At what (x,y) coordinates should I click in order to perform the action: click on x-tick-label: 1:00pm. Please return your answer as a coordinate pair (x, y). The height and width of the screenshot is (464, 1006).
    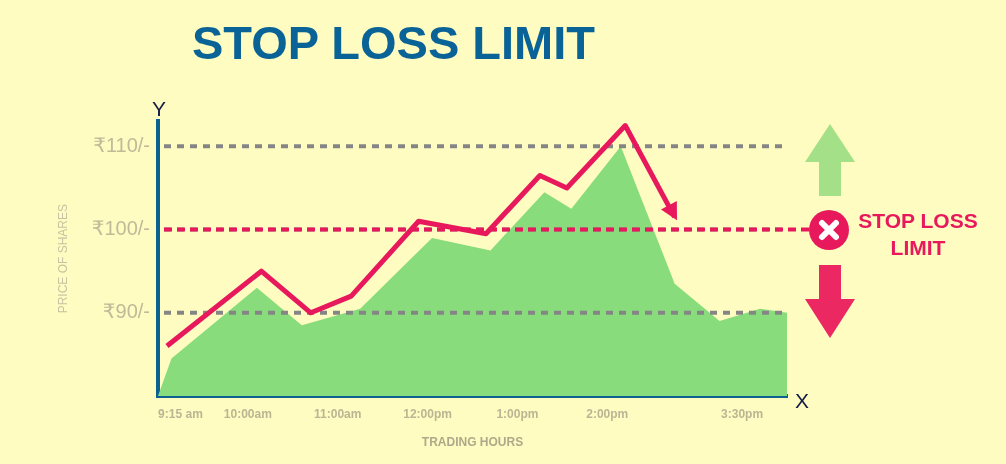
    Looking at the image, I should click on (517, 413).